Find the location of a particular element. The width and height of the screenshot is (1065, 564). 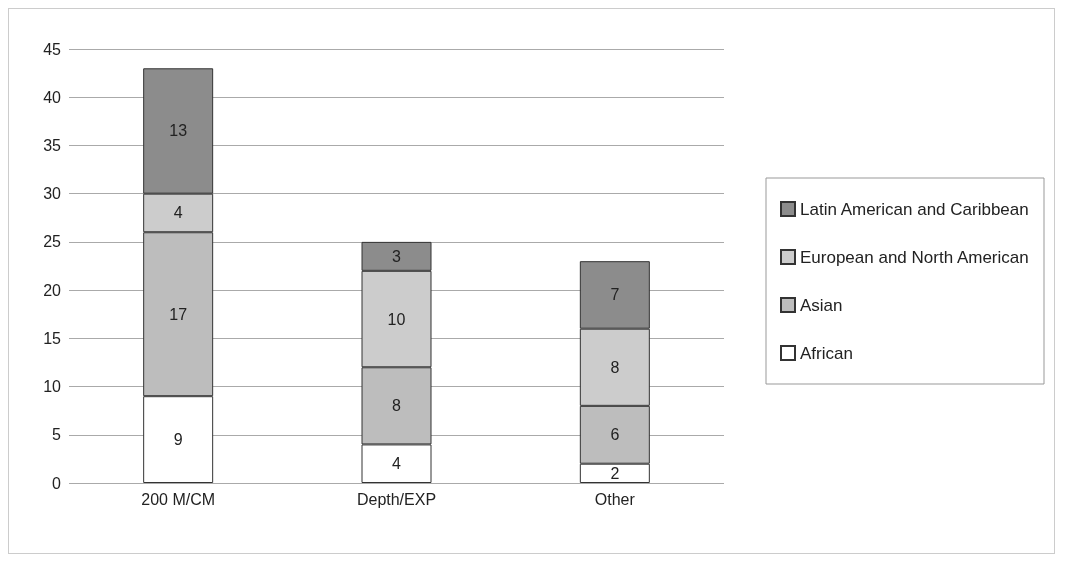

data-label: 6 is located at coordinates (615, 435).